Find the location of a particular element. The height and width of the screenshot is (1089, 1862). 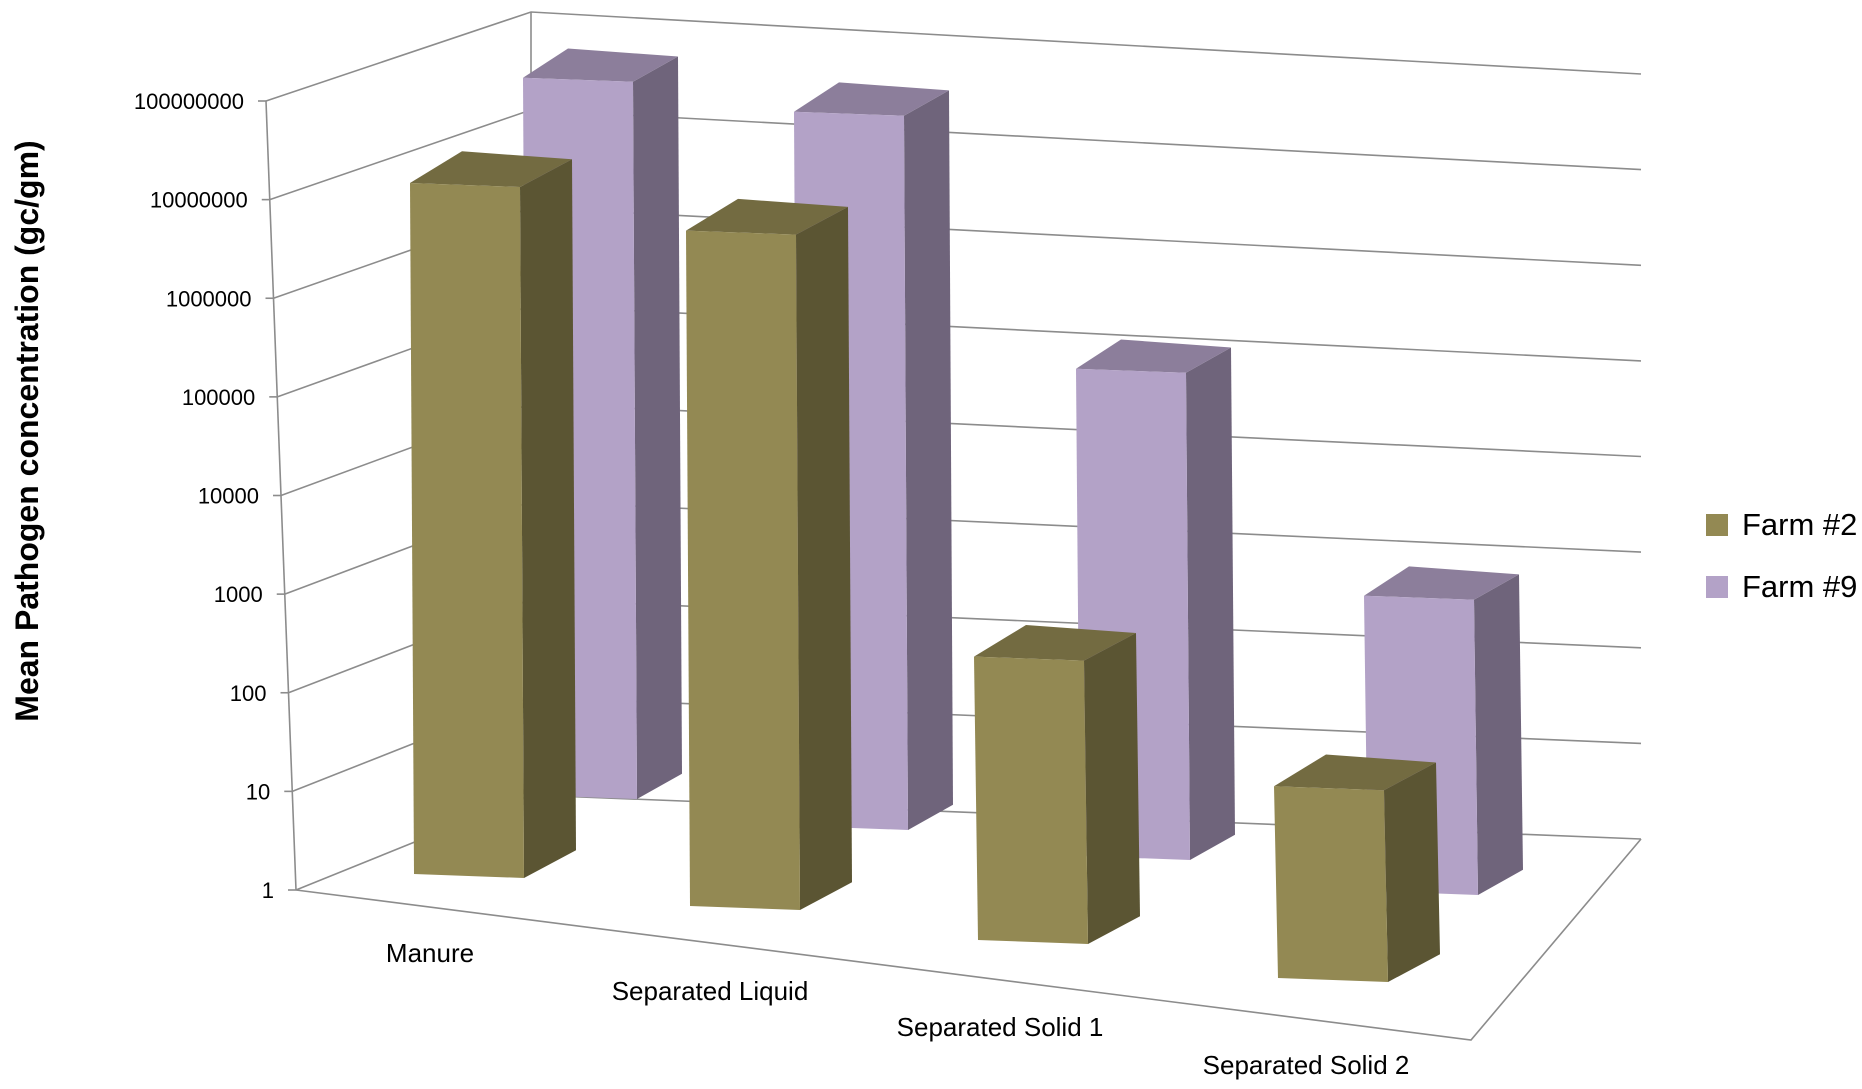

y-tick-label: 10000000 is located at coordinates (199, 200).